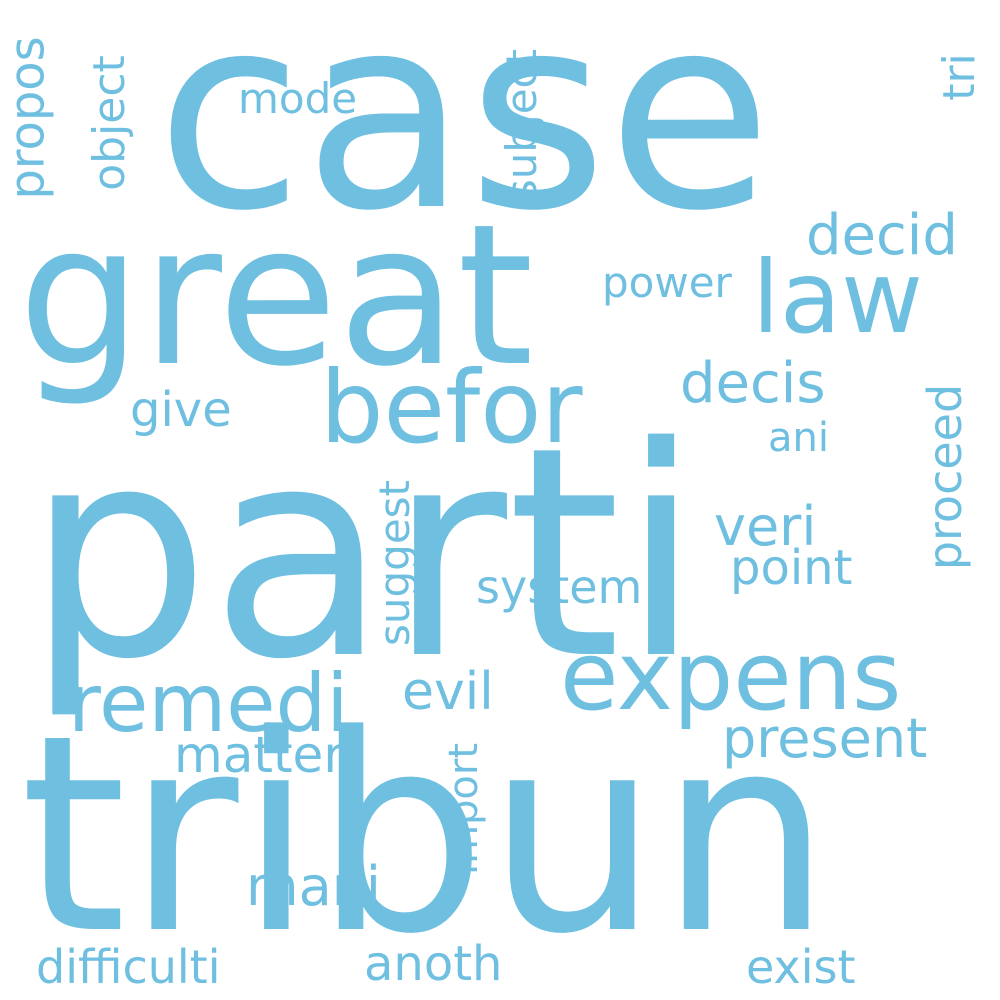 Image resolution: width=1000 pixels, height=1000 pixels. Describe the element at coordinates (313, 886) in the screenshot. I see `word-mani: mani` at that location.